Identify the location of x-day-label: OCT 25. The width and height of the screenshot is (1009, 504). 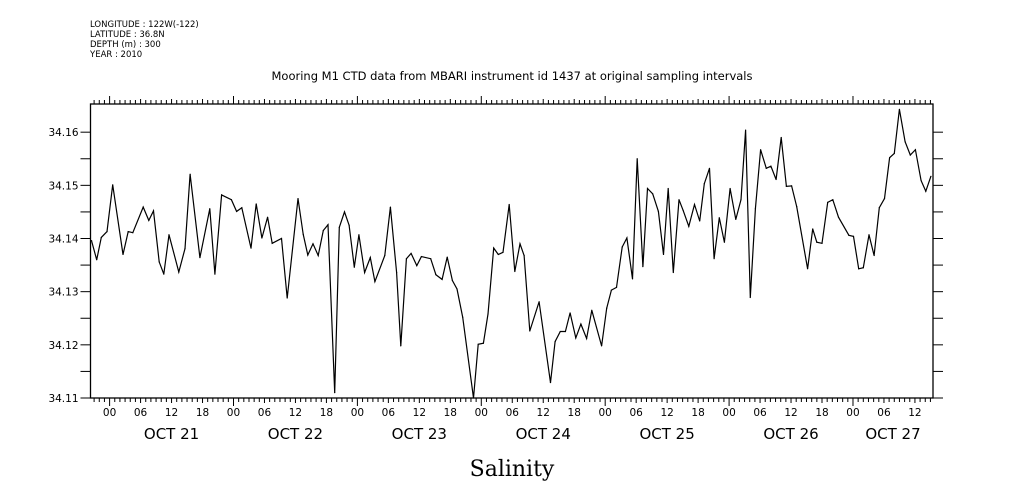
(666, 434).